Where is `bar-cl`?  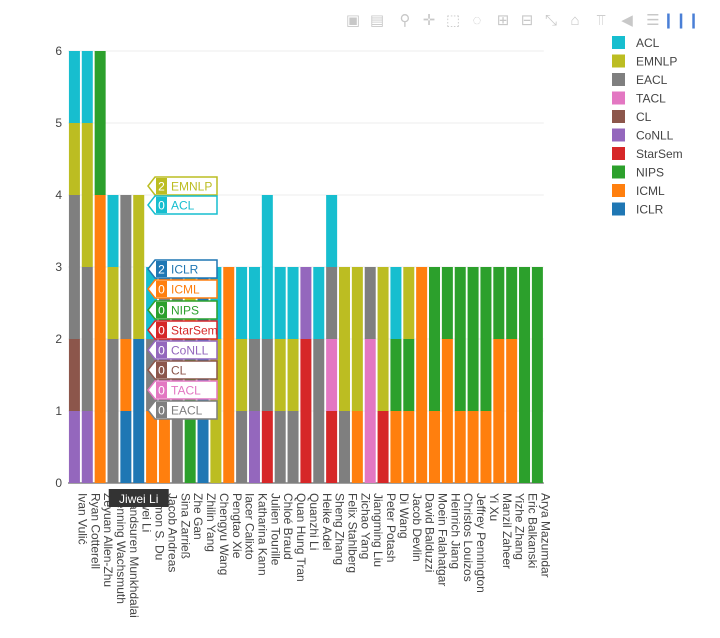
bar-cl is located at coordinates (74, 375).